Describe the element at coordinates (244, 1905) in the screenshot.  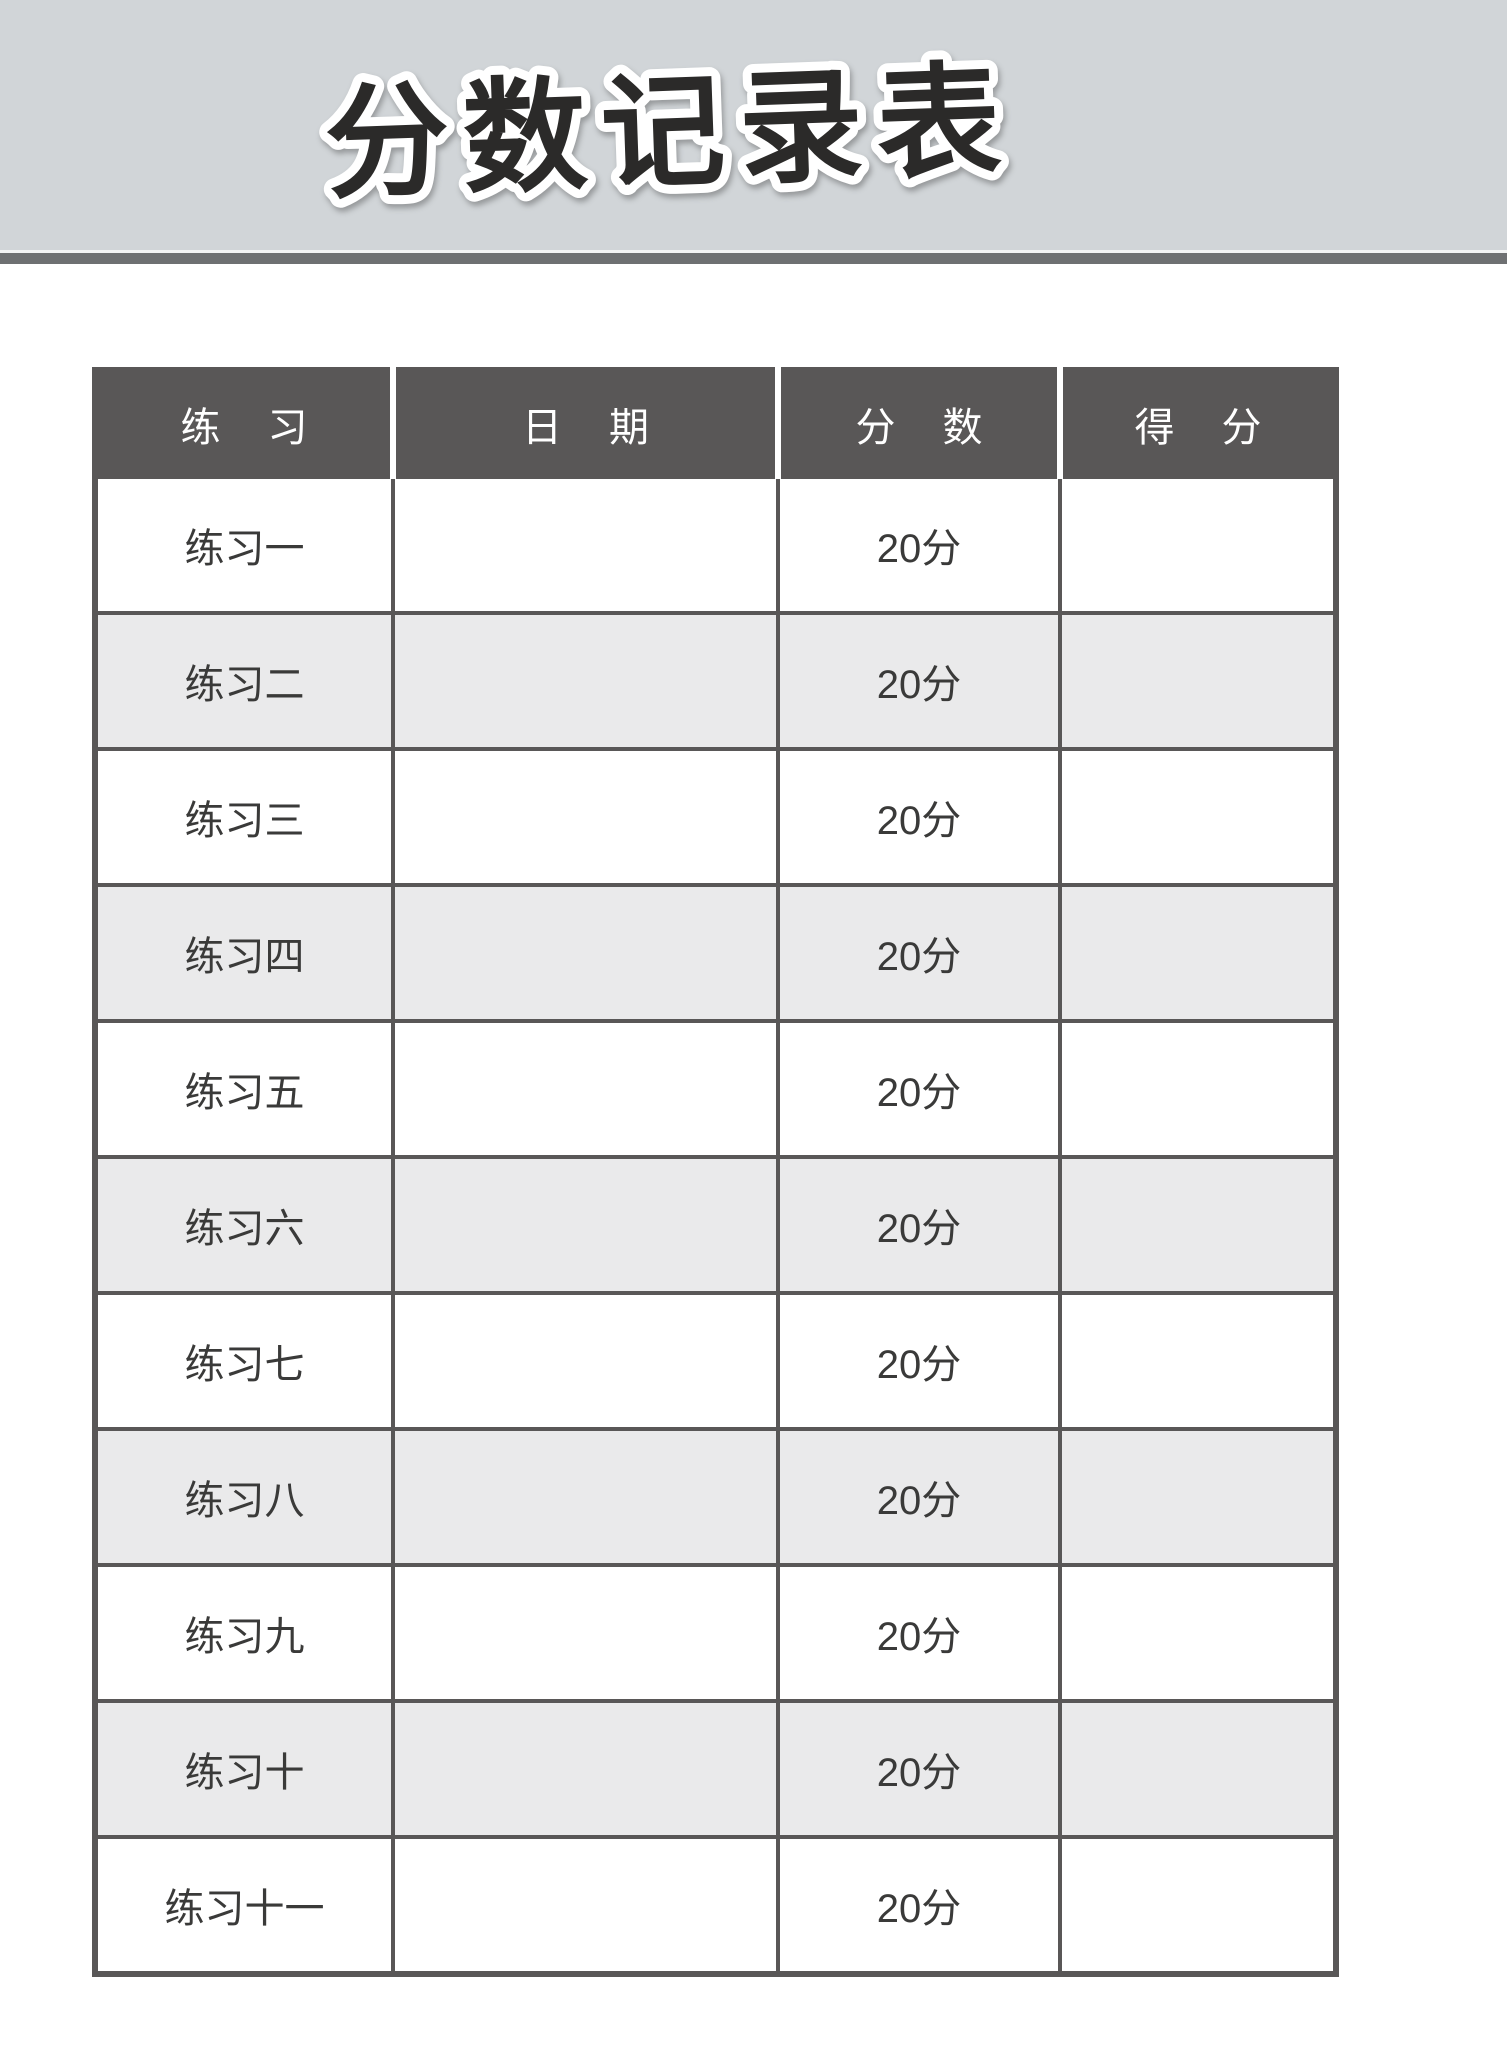
I see `exercise-cell: 练习十一` at that location.